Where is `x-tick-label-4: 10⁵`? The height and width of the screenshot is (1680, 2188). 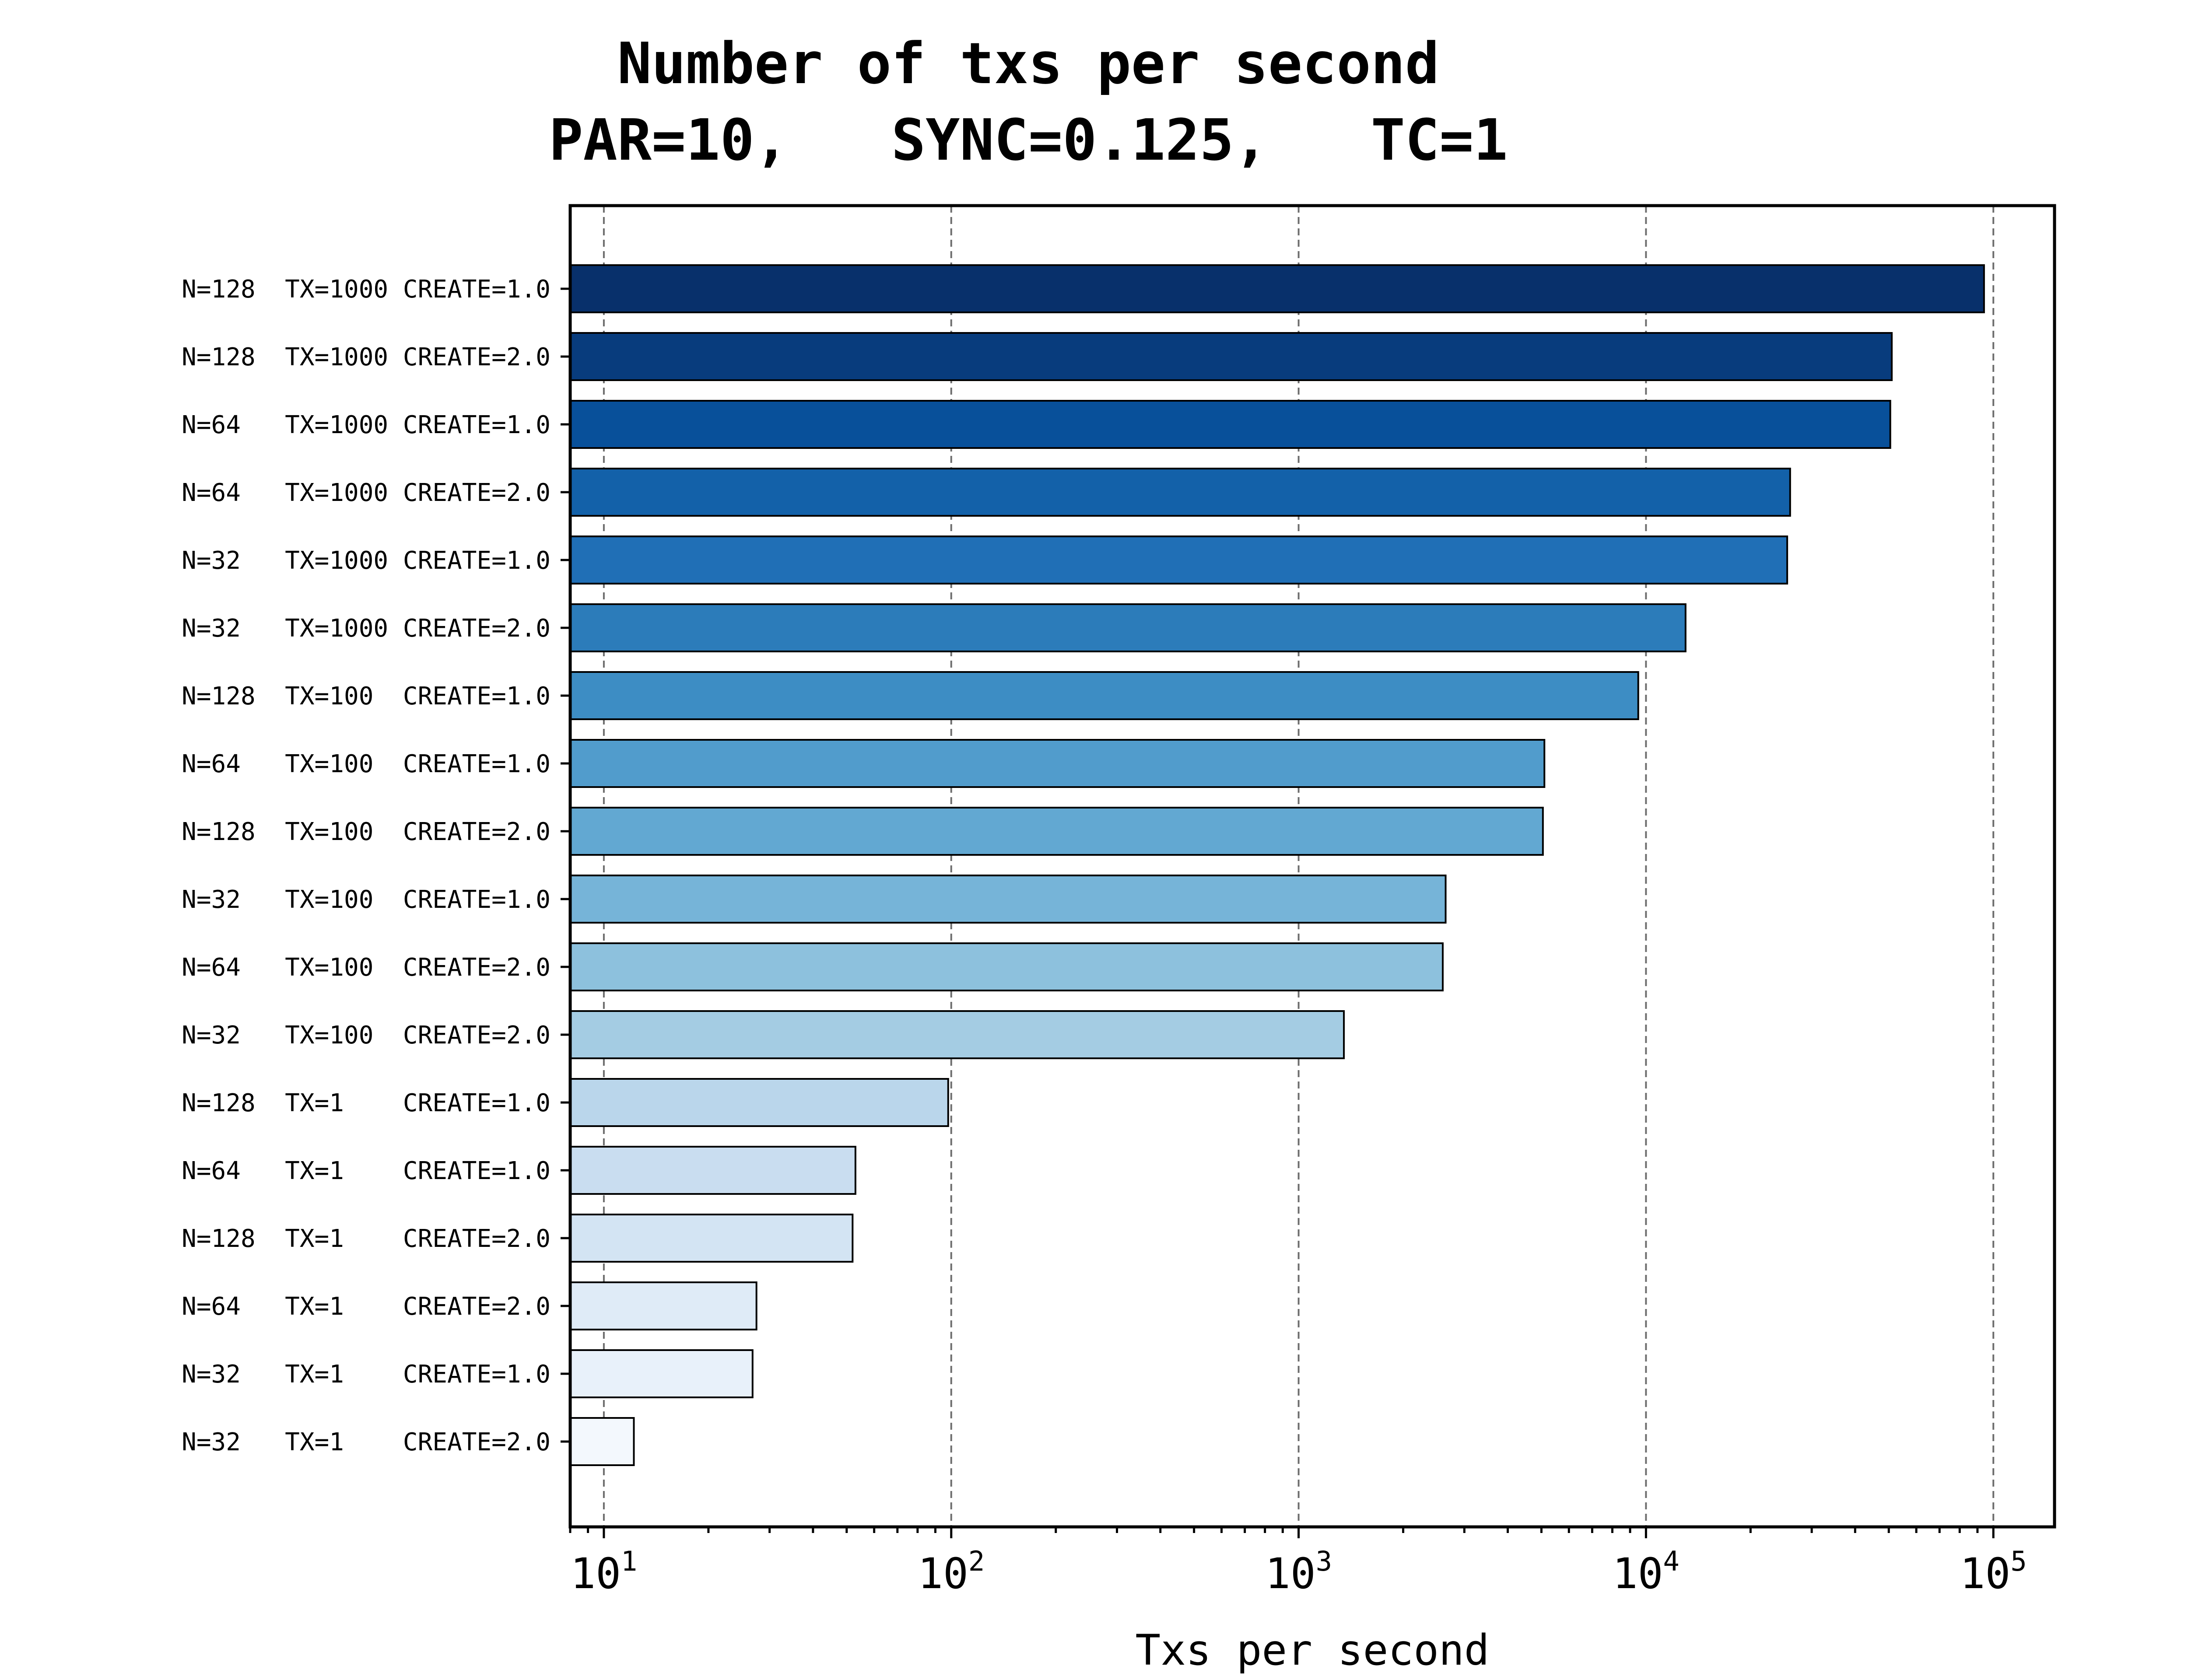 x-tick-label-4: 10⁵ is located at coordinates (1994, 1571).